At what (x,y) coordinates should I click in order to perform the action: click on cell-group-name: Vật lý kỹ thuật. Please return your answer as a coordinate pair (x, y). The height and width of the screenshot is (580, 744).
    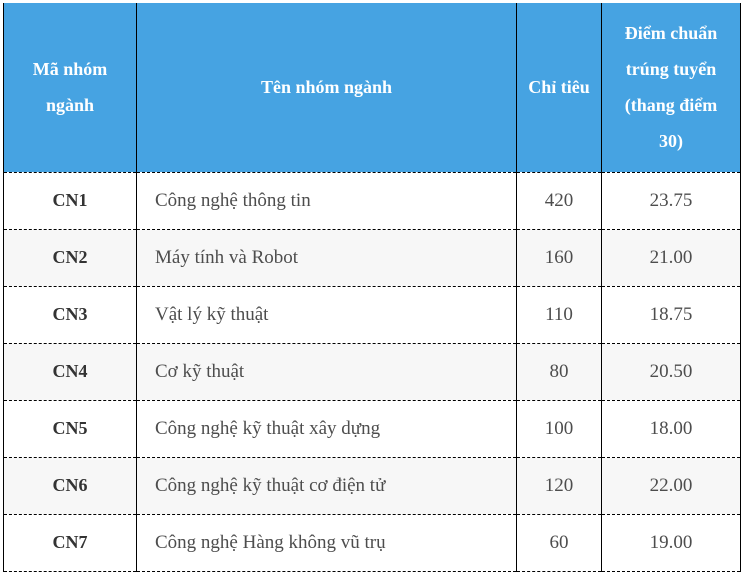
    Looking at the image, I should click on (326, 315).